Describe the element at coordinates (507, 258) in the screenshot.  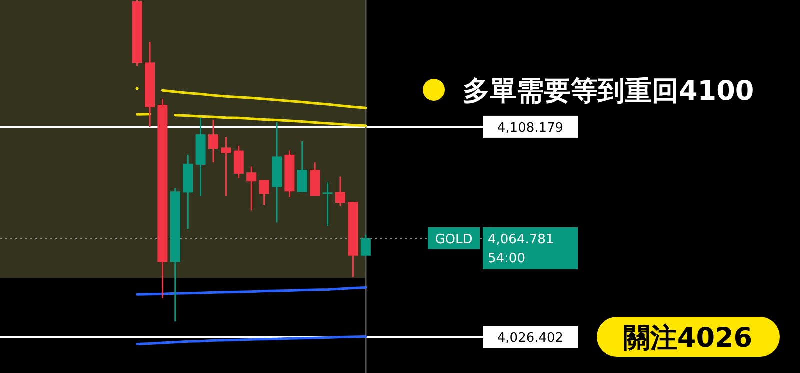
I see `text: 54:00` at that location.